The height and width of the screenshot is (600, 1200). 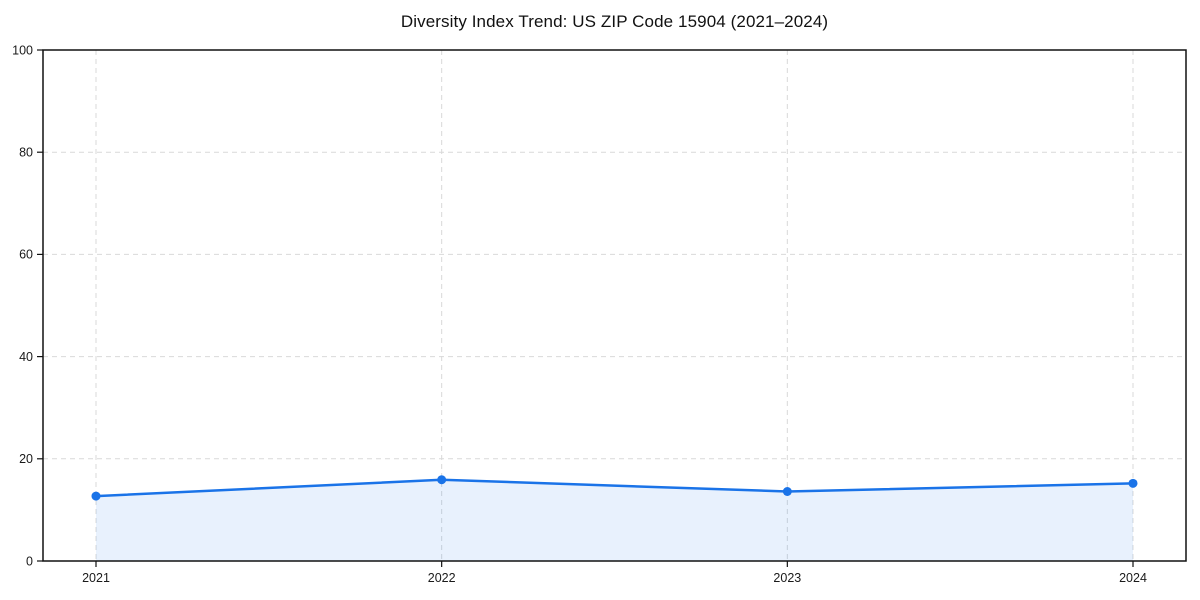 What do you see at coordinates (442, 578) in the screenshot?
I see `x-tick-label-2022: 2022` at bounding box center [442, 578].